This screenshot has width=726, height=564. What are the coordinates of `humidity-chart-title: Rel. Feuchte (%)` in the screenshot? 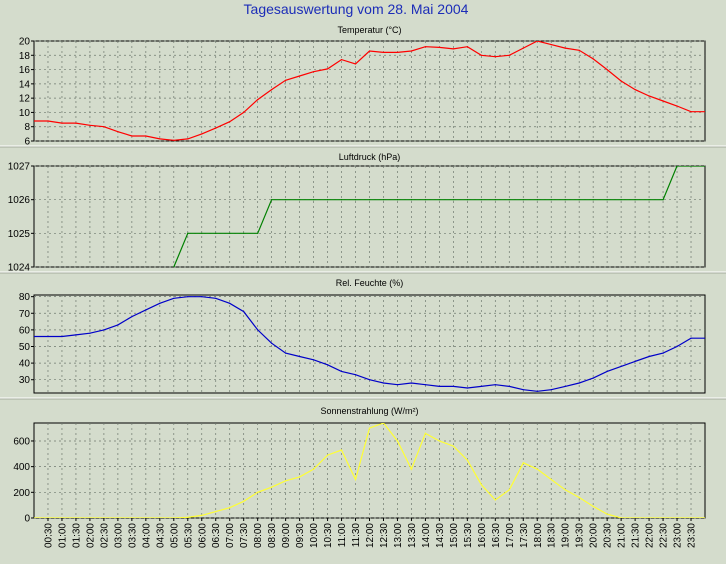 It's located at (370, 283).